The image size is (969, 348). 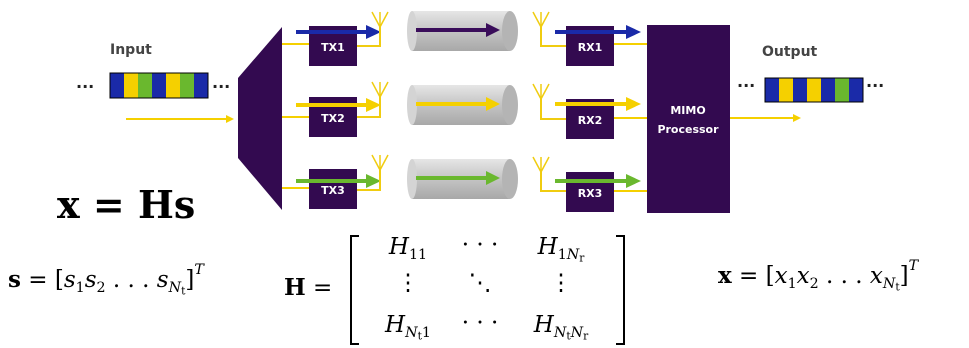 What do you see at coordinates (380, 19) in the screenshot?
I see `tx1-antenna-icon` at bounding box center [380, 19].